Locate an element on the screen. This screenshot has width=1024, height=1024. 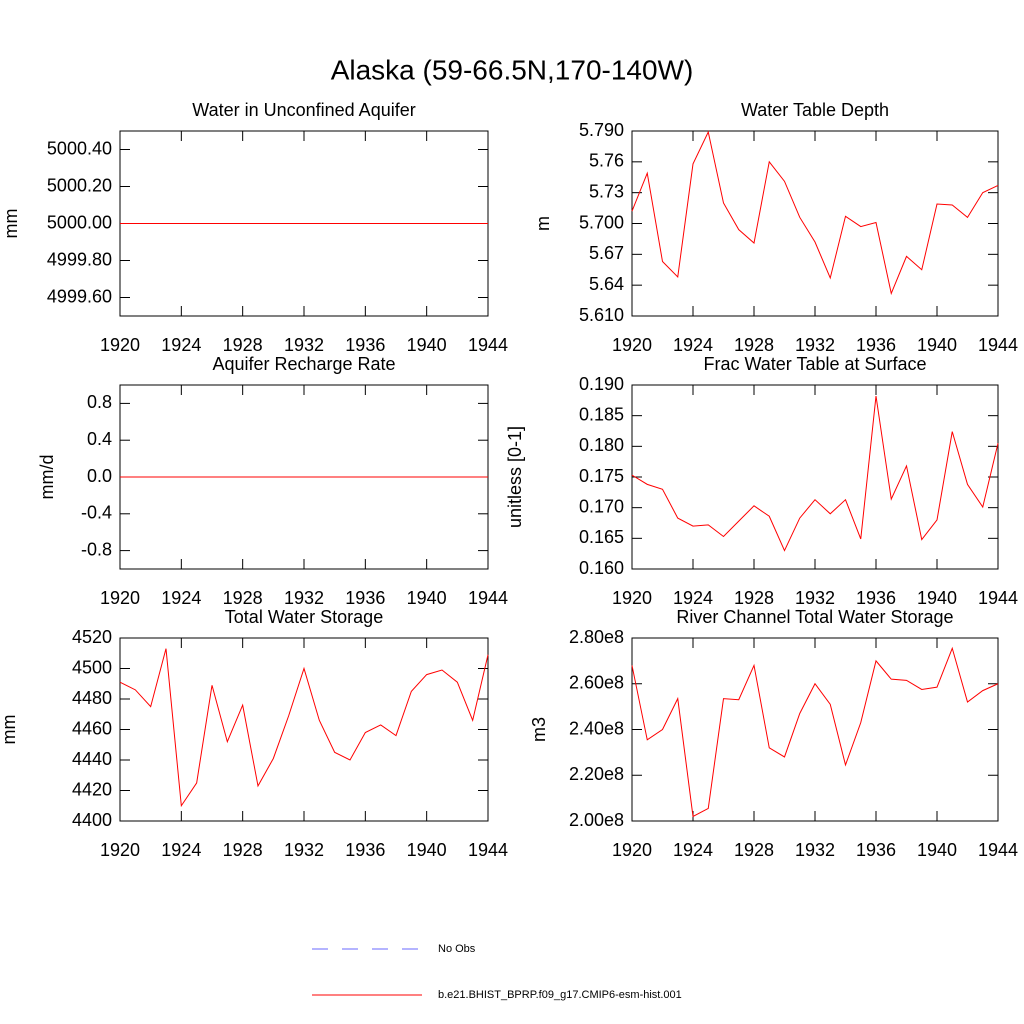
panel-title: Water in Unconfined Aquifer is located at coordinates (303, 110).